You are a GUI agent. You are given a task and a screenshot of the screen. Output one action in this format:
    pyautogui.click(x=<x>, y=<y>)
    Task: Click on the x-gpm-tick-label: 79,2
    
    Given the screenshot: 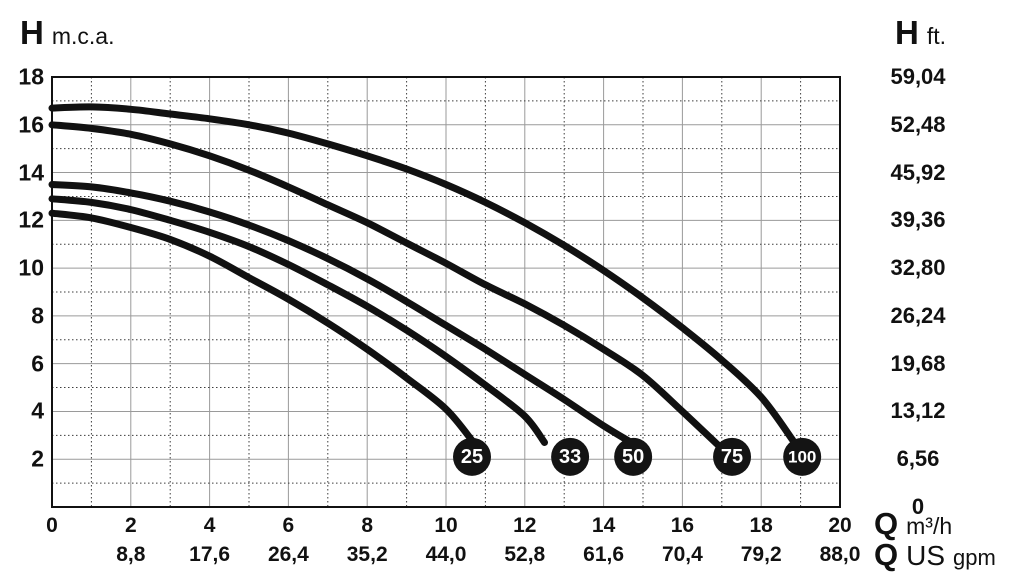 What is the action you would take?
    pyautogui.click(x=761, y=554)
    